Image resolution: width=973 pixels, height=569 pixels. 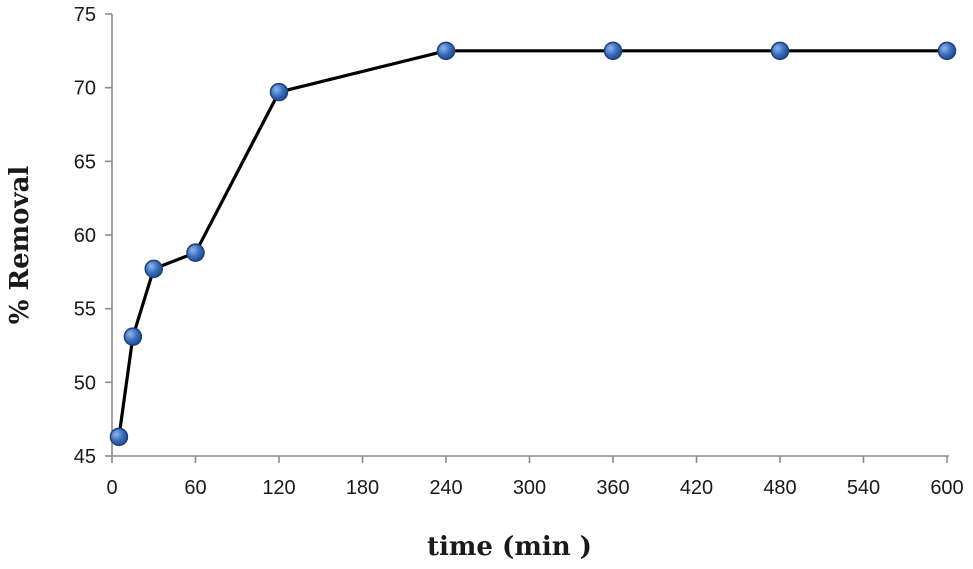 What do you see at coordinates (85, 162) in the screenshot?
I see `y-tick-label: 65` at bounding box center [85, 162].